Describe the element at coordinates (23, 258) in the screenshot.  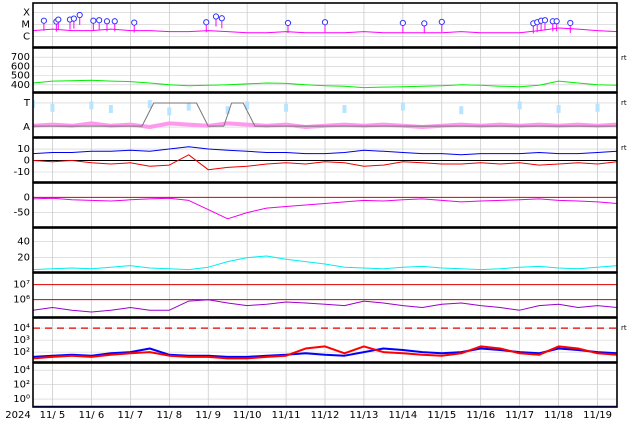
I see `y-tick-label: 20` at that location.